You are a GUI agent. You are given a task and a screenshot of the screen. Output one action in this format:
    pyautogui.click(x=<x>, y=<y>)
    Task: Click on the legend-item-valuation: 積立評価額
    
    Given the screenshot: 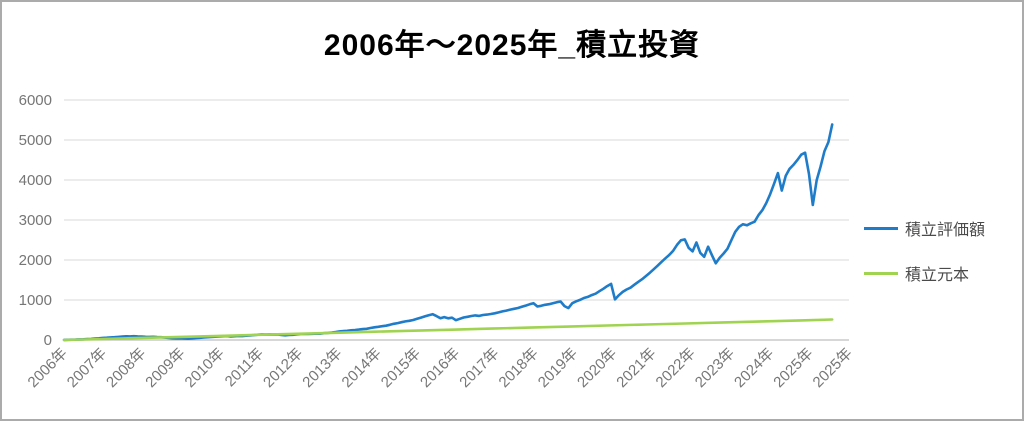 What is the action you would take?
    pyautogui.click(x=924, y=228)
    